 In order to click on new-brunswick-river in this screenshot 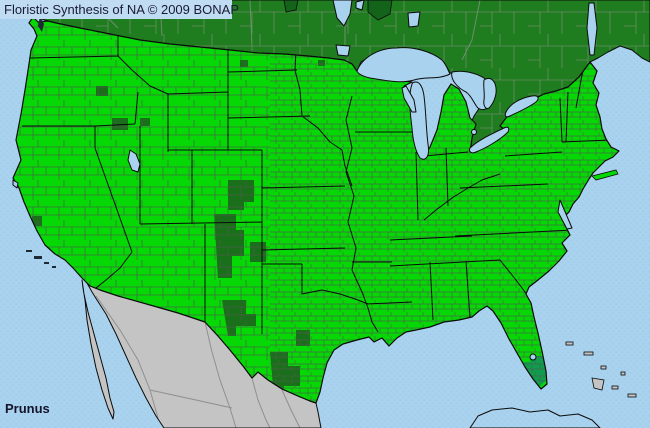, I will do `click(592, 29)`.